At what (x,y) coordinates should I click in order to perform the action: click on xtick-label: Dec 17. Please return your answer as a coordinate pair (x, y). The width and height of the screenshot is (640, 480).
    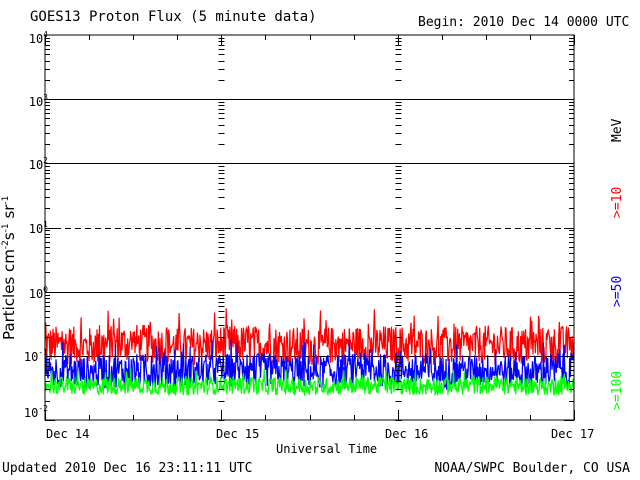
    Looking at the image, I should click on (573, 434).